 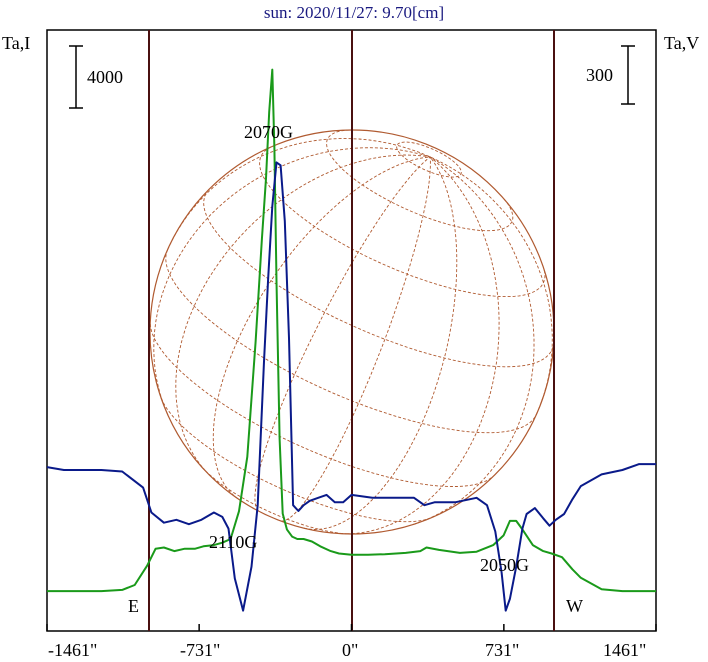 What do you see at coordinates (354, 12) in the screenshot?
I see `chart-title: sun: 2020/11/27: 9.70[cm]` at bounding box center [354, 12].